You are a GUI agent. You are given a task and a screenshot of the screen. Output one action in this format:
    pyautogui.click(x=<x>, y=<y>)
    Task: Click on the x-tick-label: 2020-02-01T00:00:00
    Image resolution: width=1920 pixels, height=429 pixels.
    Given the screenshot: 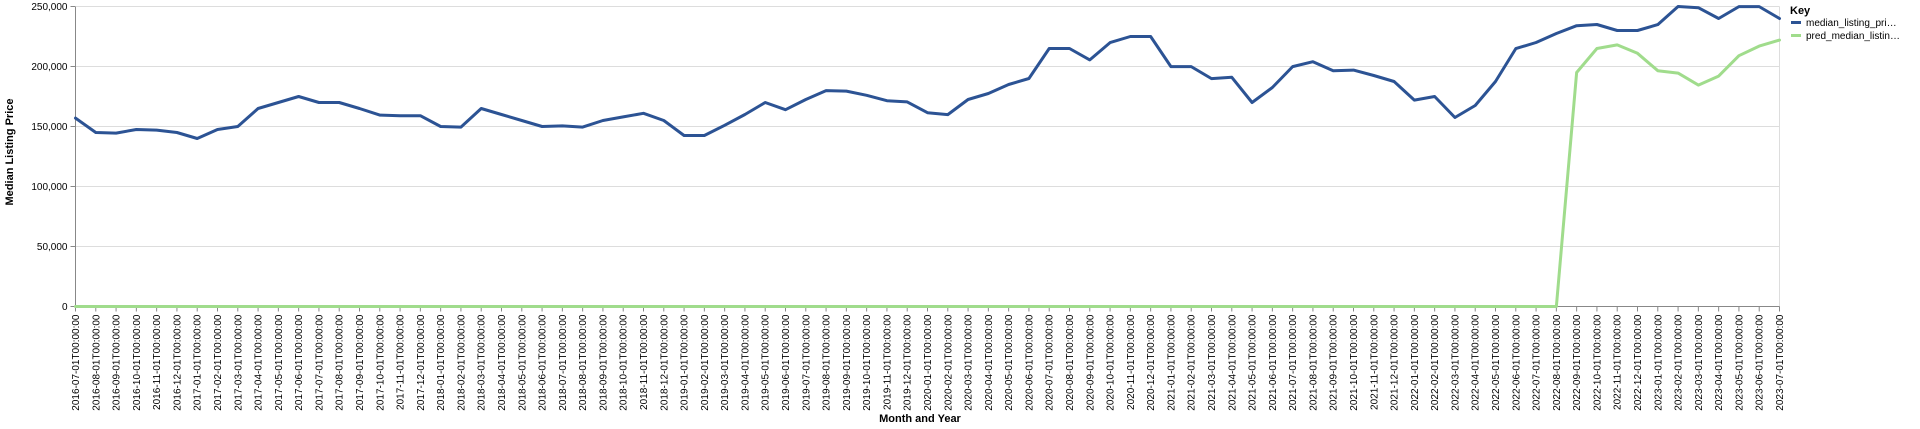 What is the action you would take?
    pyautogui.click(x=948, y=362)
    